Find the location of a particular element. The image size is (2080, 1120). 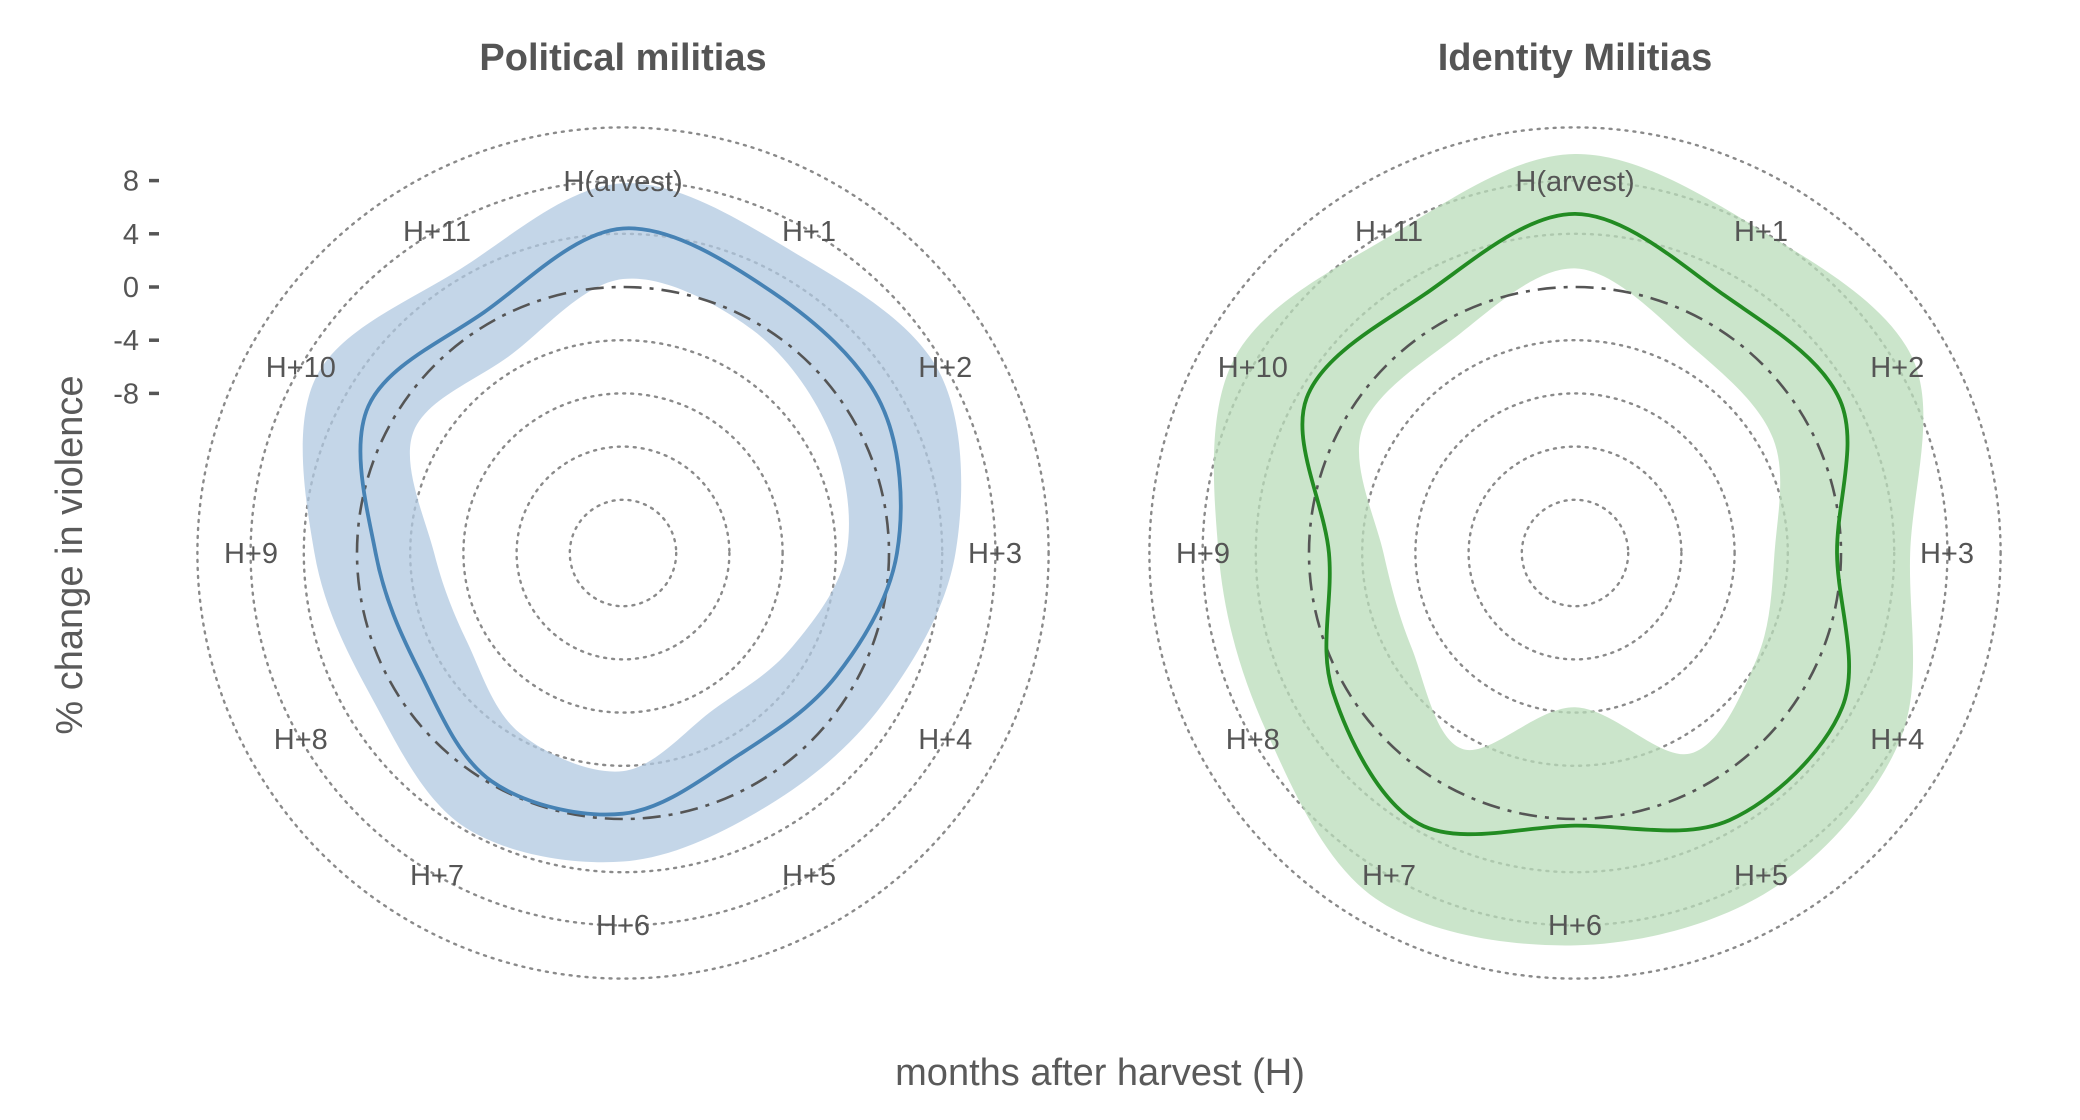

r-tick-label: 8 is located at coordinates (131, 182).